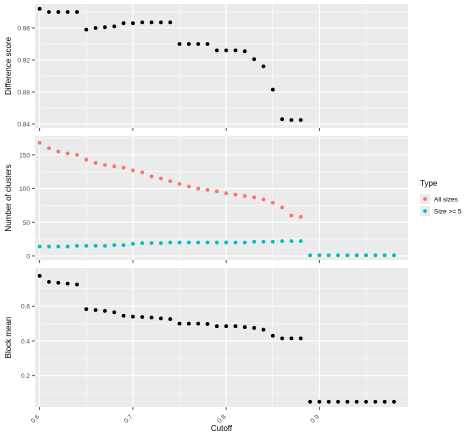 The width and height of the screenshot is (474, 442). Describe the element at coordinates (23, 125) in the screenshot. I see `y-tick-label: 0.84` at that location.